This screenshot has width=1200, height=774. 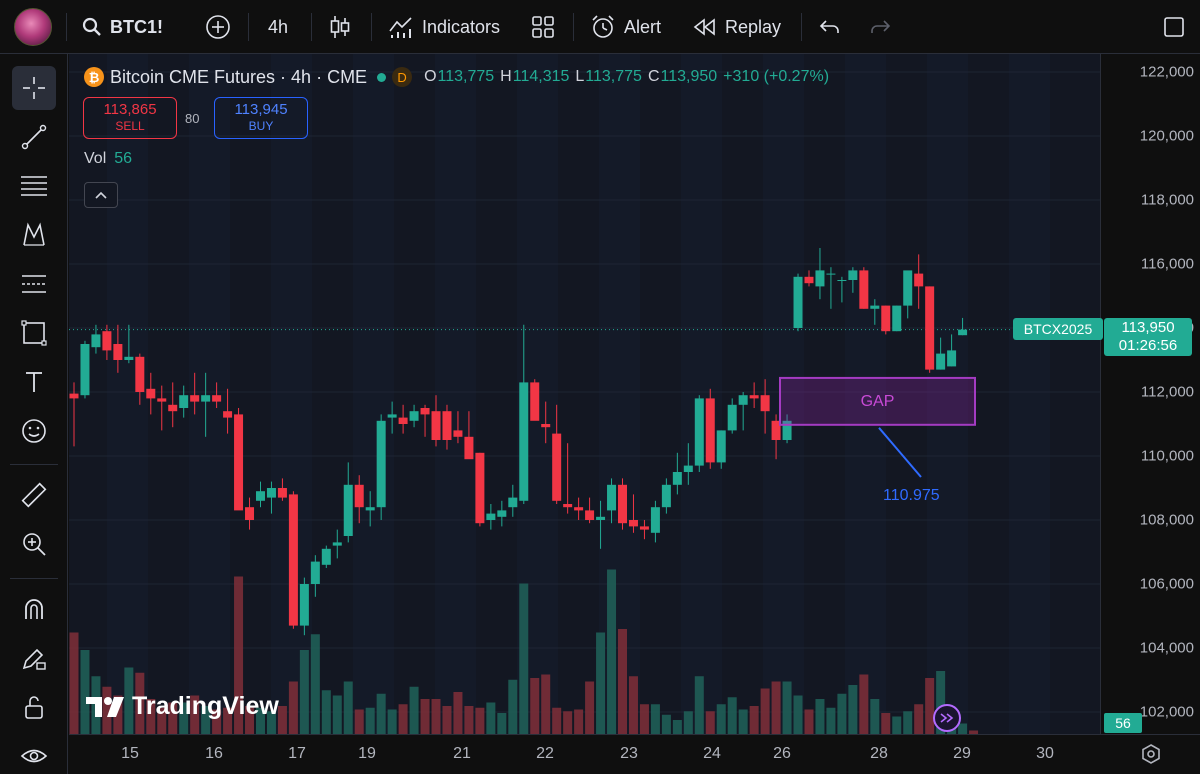 What do you see at coordinates (34, 186) in the screenshot?
I see `fib-tool` at bounding box center [34, 186].